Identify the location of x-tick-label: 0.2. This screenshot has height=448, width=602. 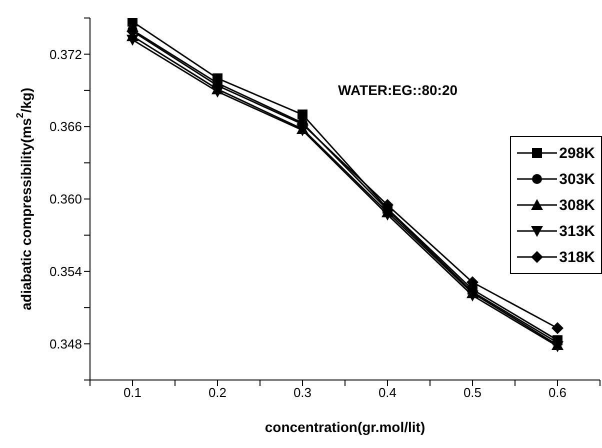
(217, 392).